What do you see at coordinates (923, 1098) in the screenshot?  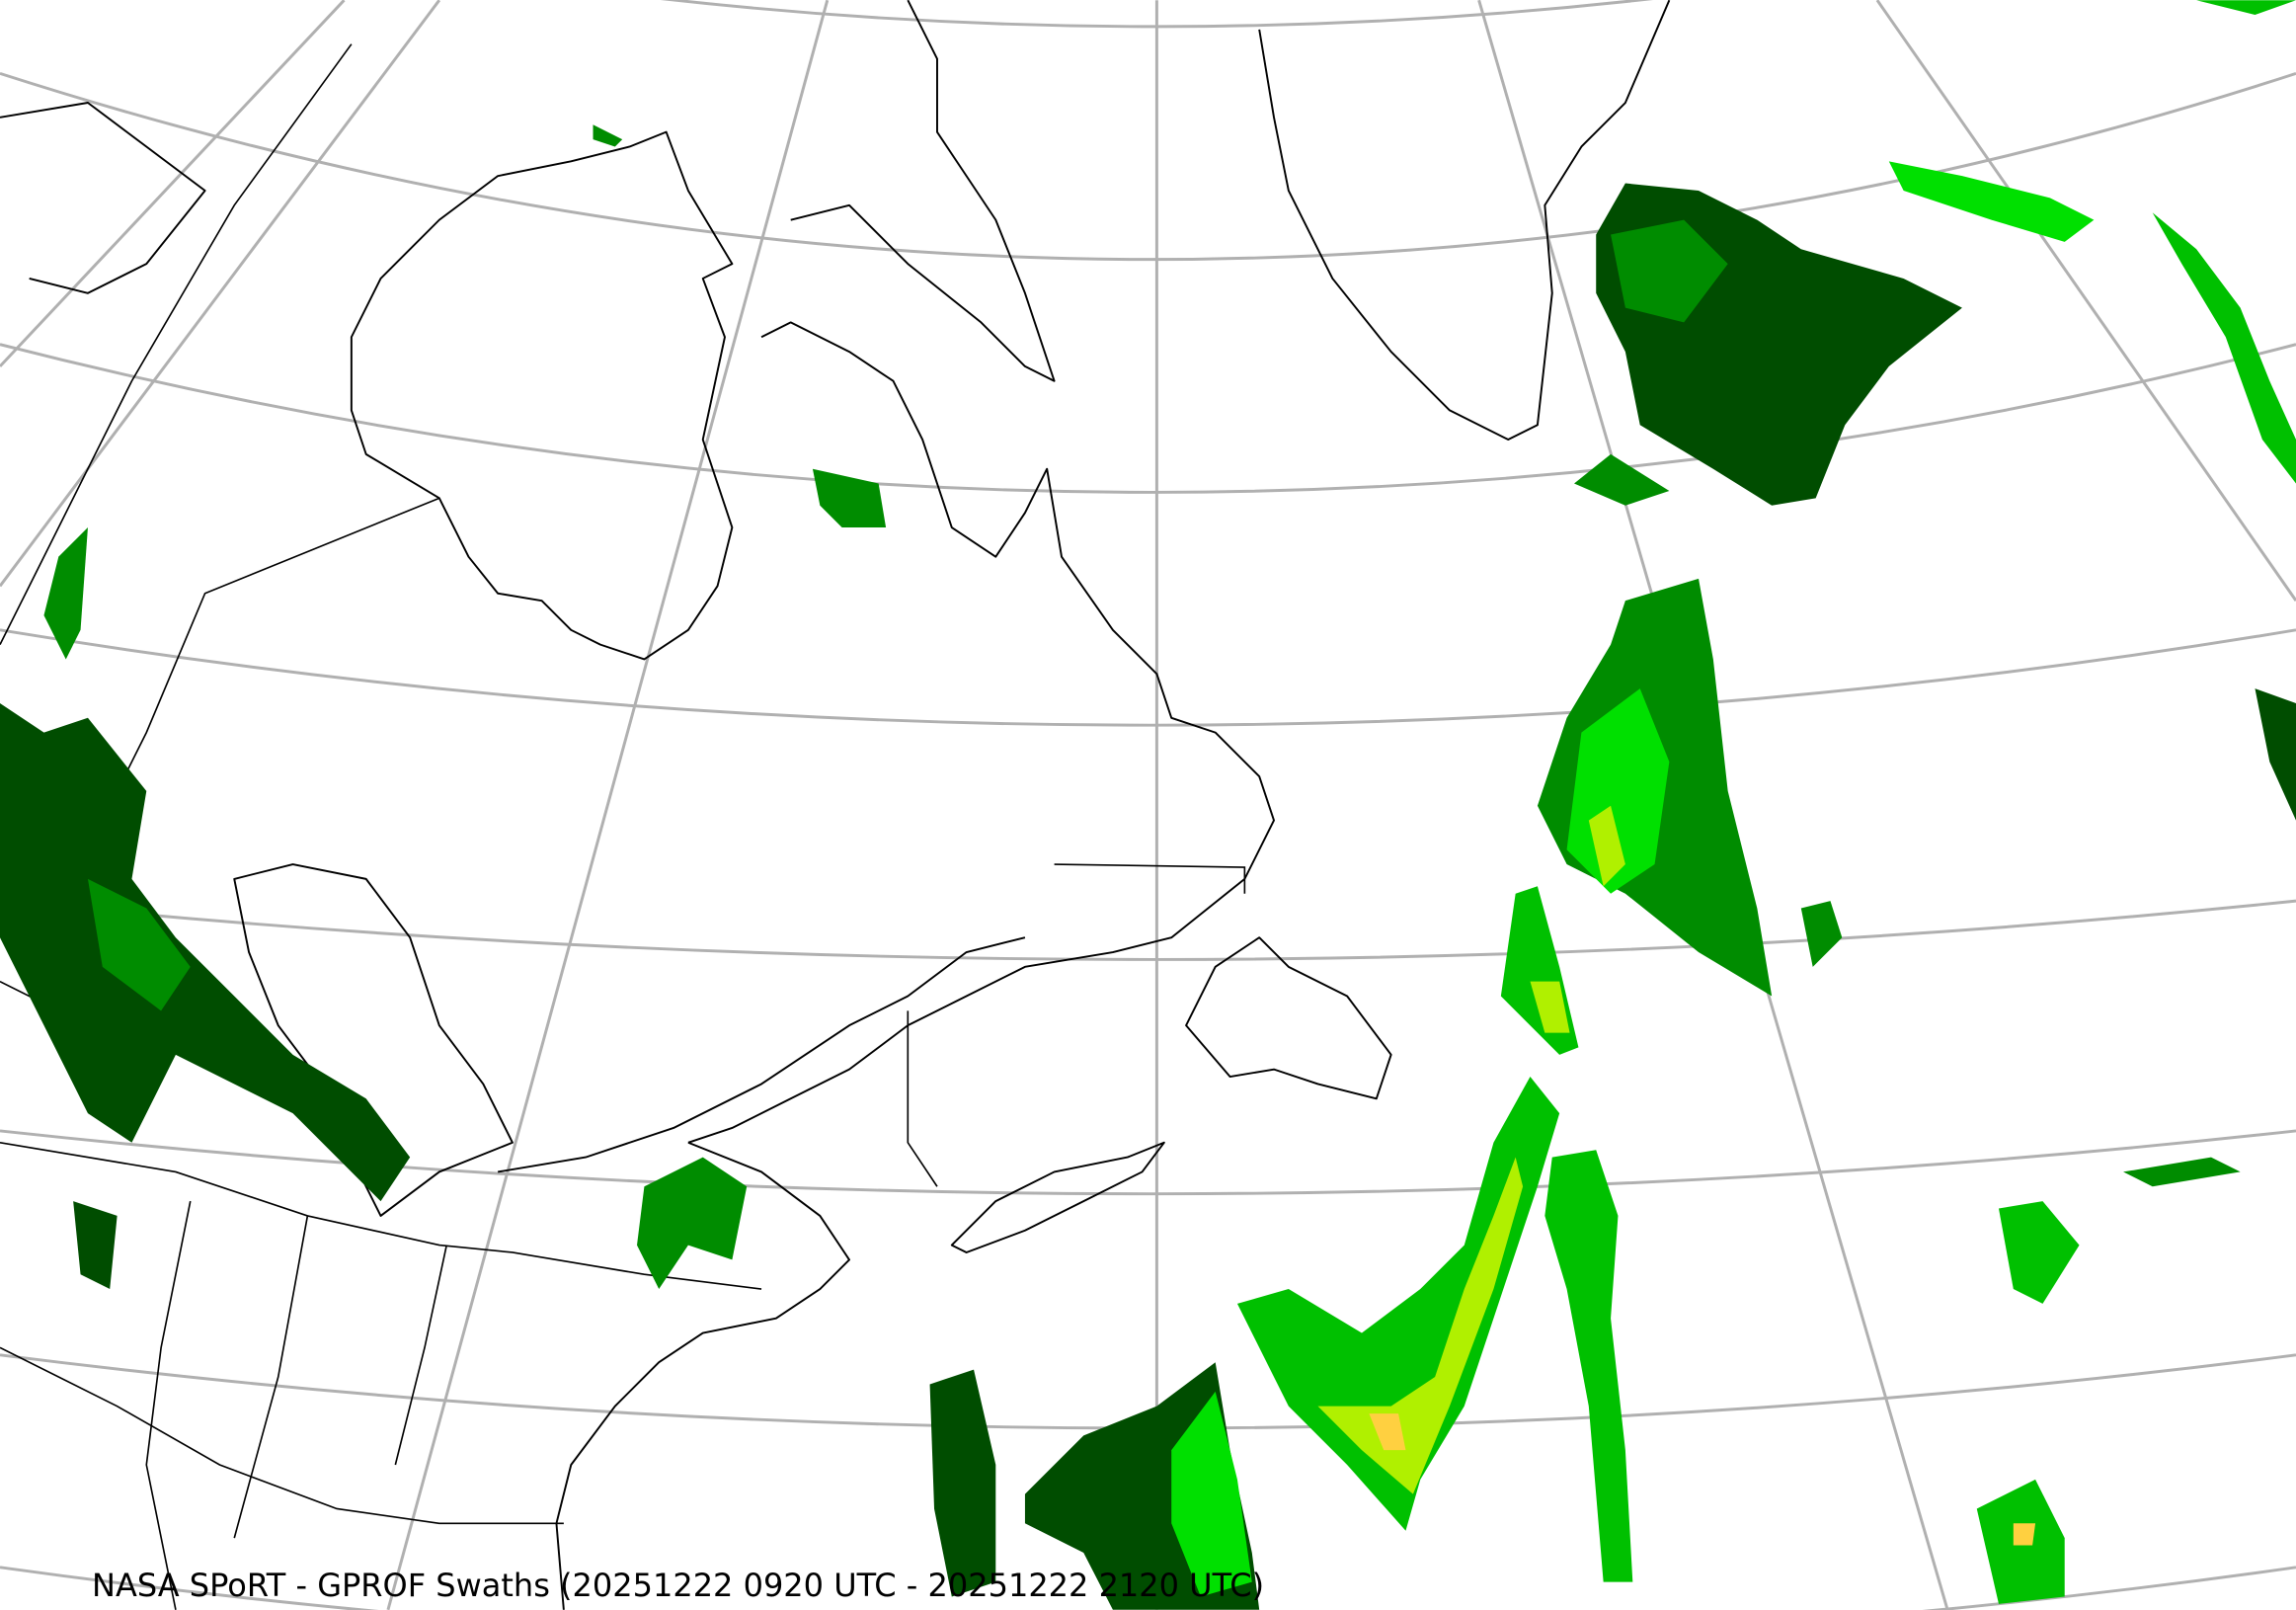 I see `quebec-border` at bounding box center [923, 1098].